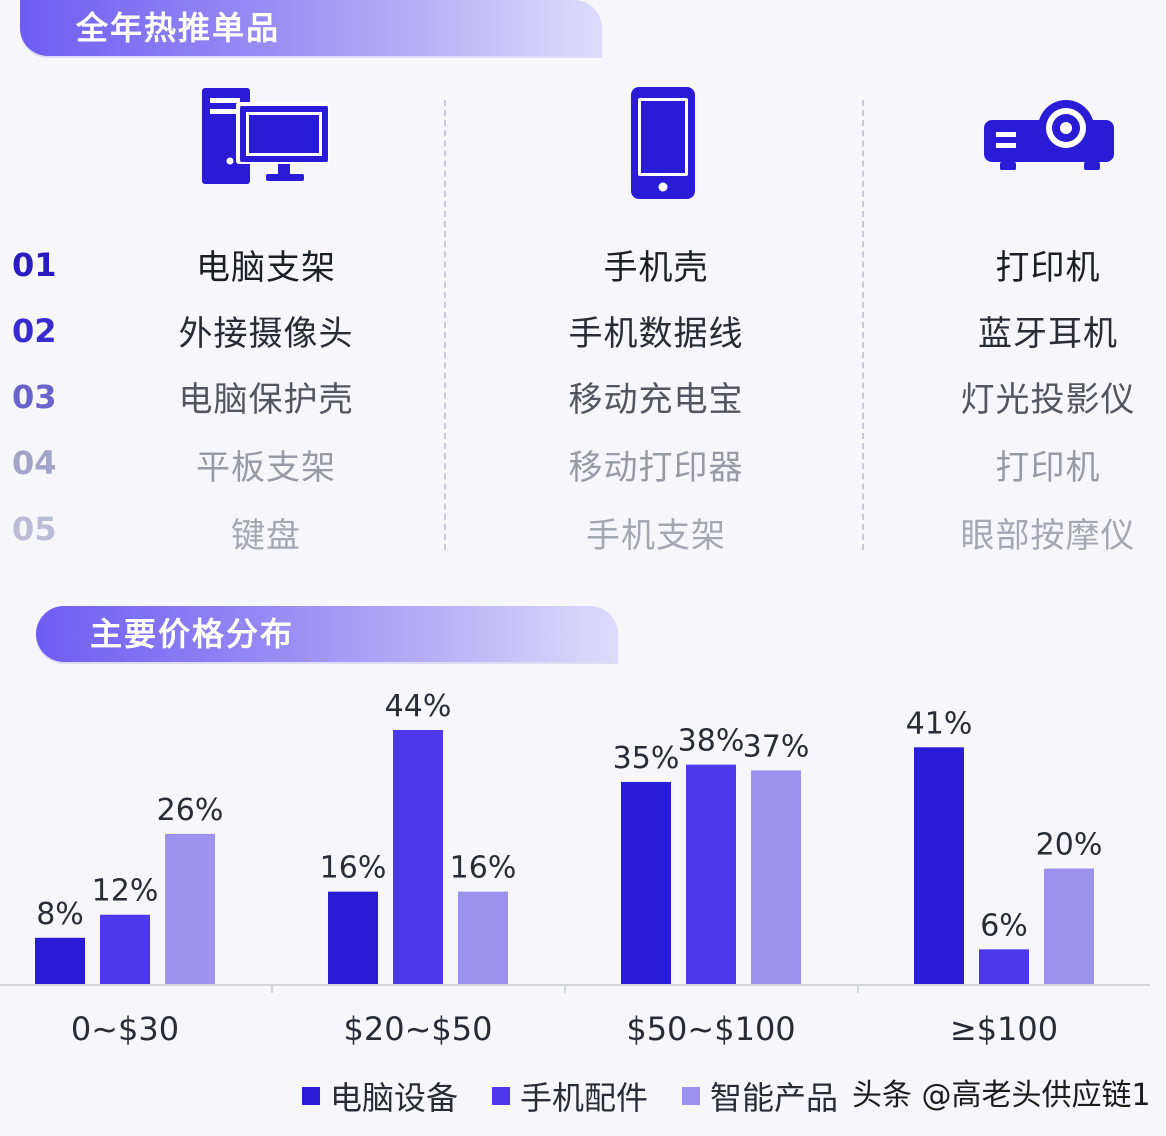  I want to click on data-label: 6%, so click(1004, 925).